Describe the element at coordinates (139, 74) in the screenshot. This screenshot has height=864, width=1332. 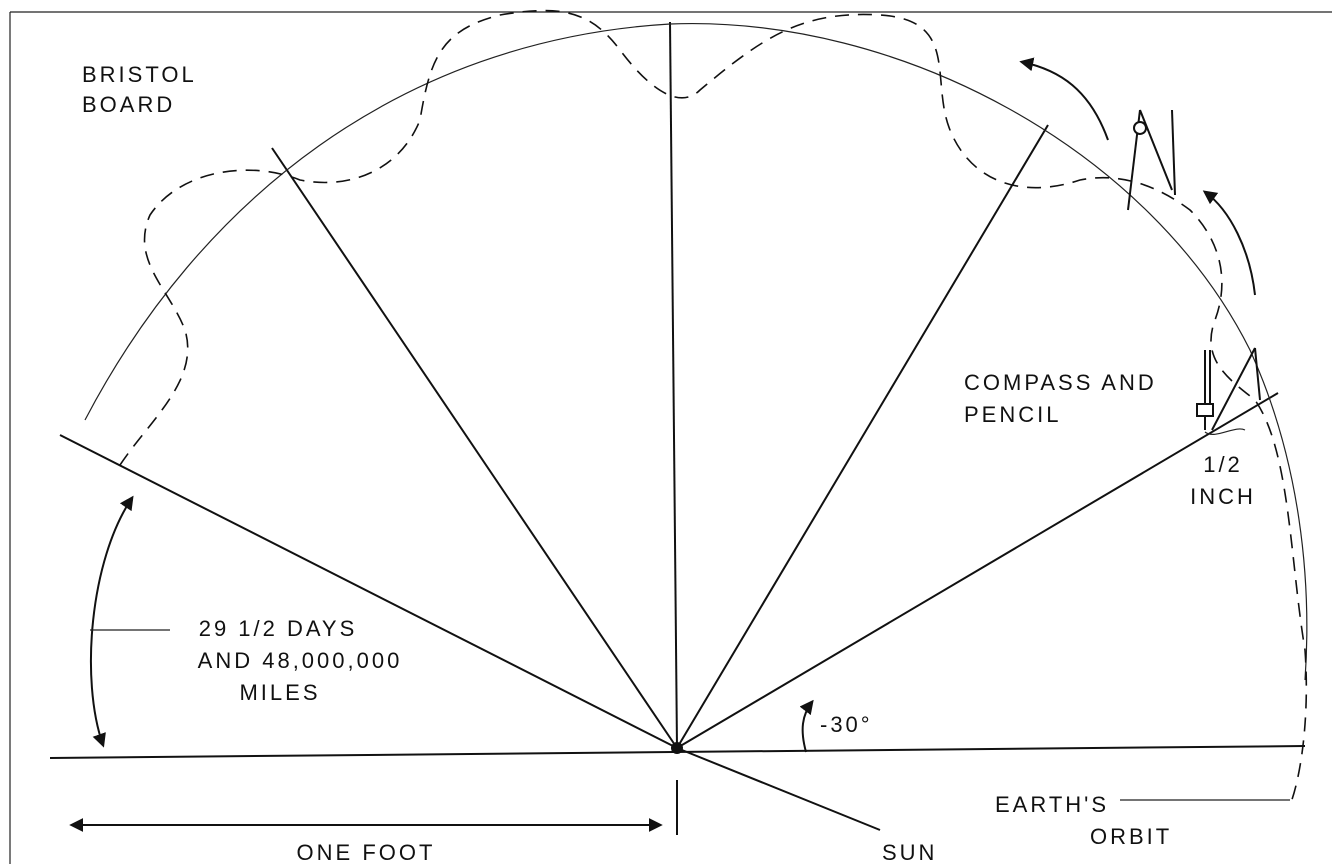
I see `label: BRISTOL` at that location.